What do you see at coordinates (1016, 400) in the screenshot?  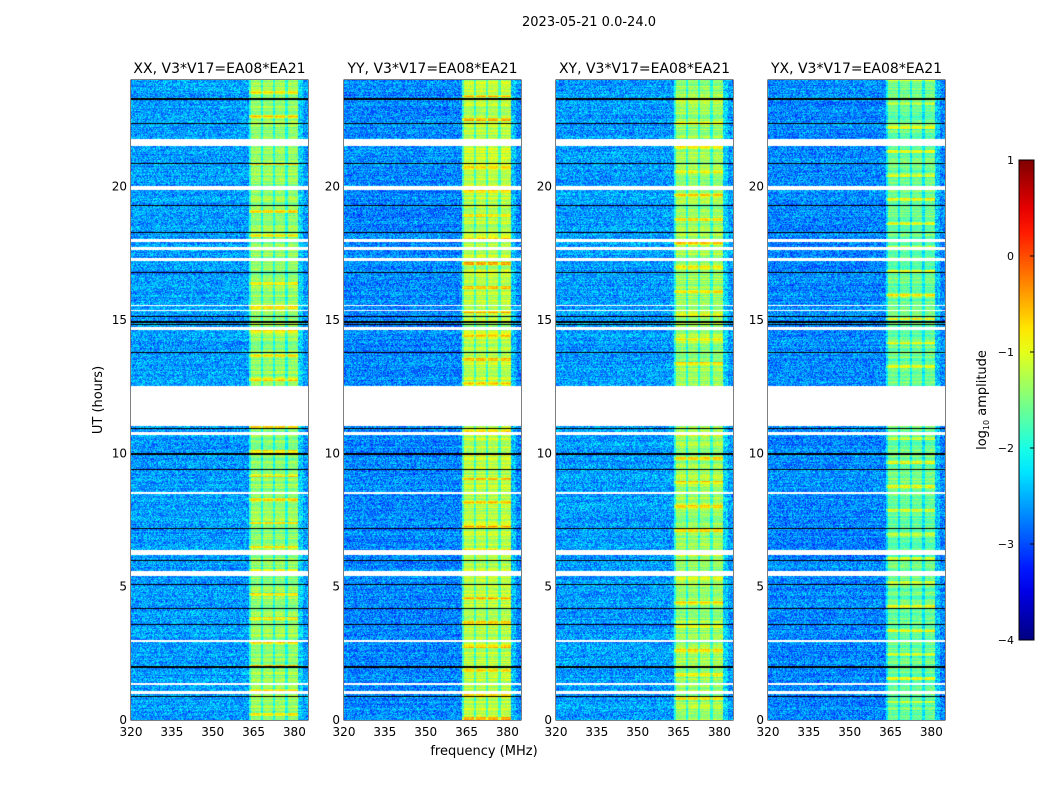 I see `colorbar: 1 0 −1 −2 −3 −4` at bounding box center [1016, 400].